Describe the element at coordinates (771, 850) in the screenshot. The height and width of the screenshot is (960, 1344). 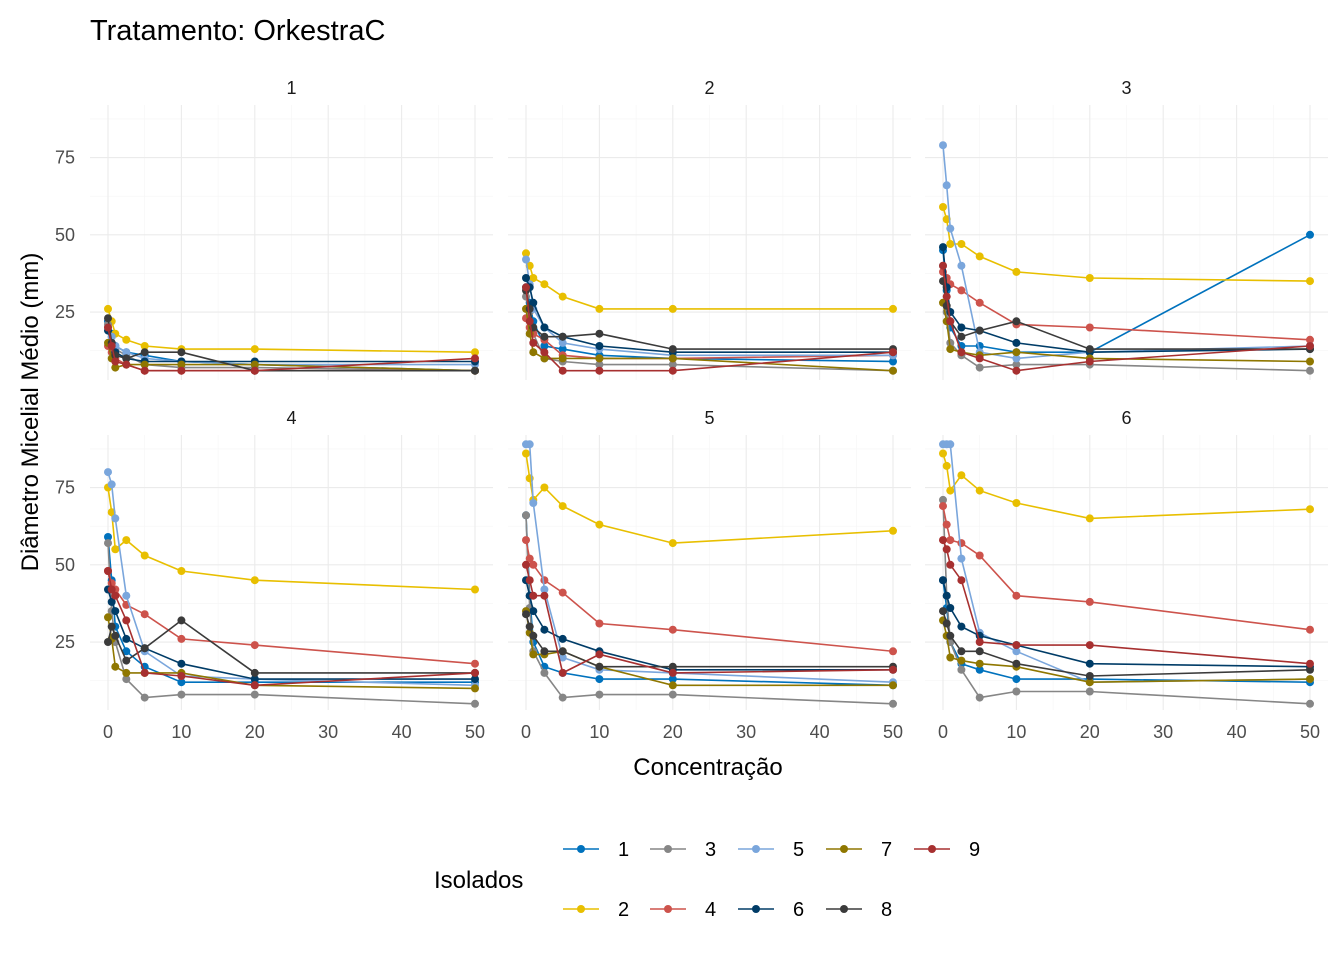
I see `legend-item-5: 5` at that location.